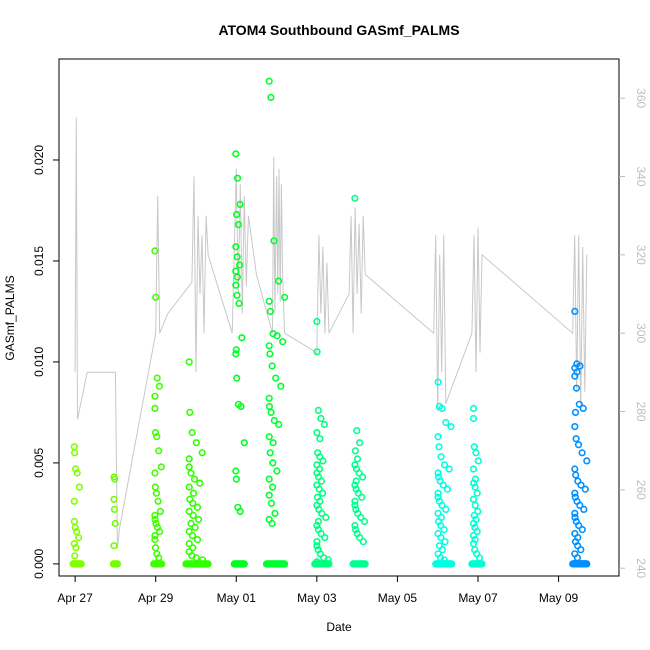 This screenshot has height=650, width=650. I want to click on x-tick-label: Apr 27, so click(75, 598).